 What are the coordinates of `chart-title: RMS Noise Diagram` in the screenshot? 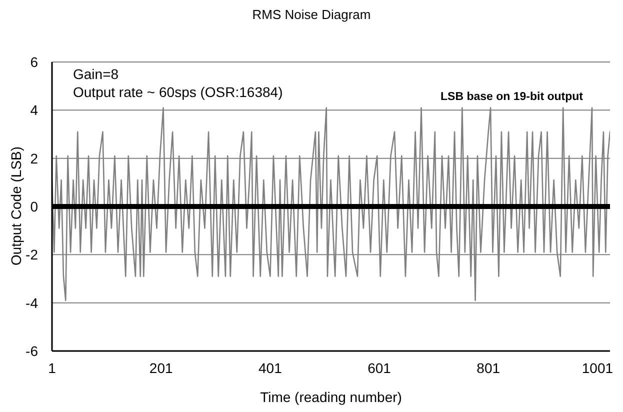 It's located at (311, 14).